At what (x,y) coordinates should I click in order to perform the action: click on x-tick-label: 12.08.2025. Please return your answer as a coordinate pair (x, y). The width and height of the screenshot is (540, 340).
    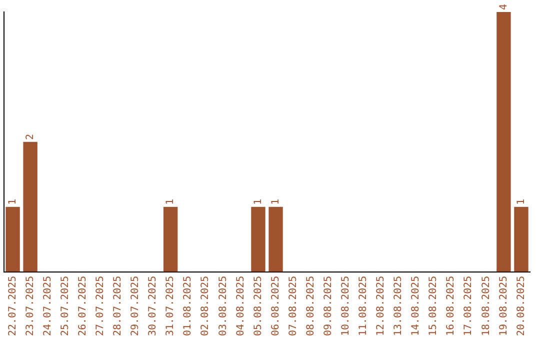
    Looking at the image, I should click on (381, 306).